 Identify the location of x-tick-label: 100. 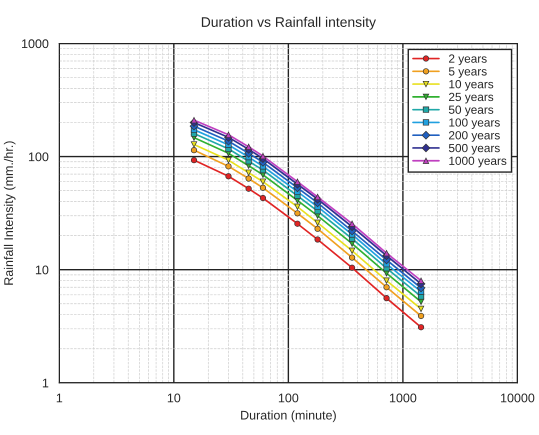
(288, 398).